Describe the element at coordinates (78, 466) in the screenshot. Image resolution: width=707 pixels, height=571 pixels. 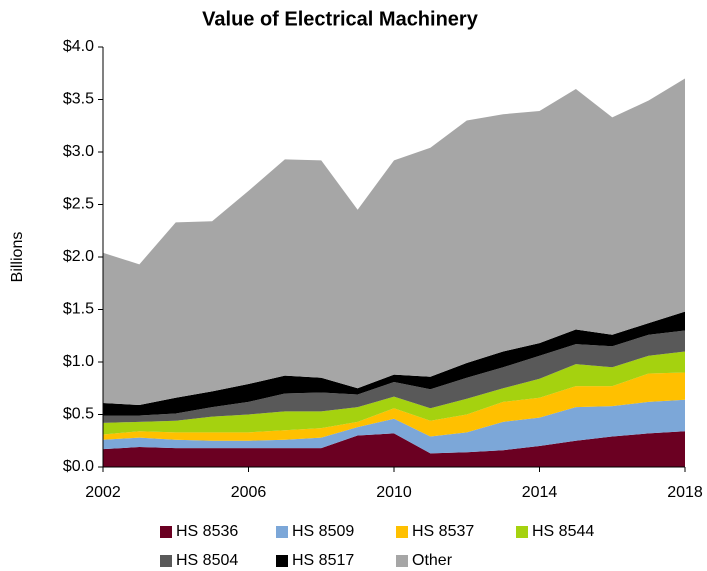
I see `y-tick-label: $0.0` at that location.